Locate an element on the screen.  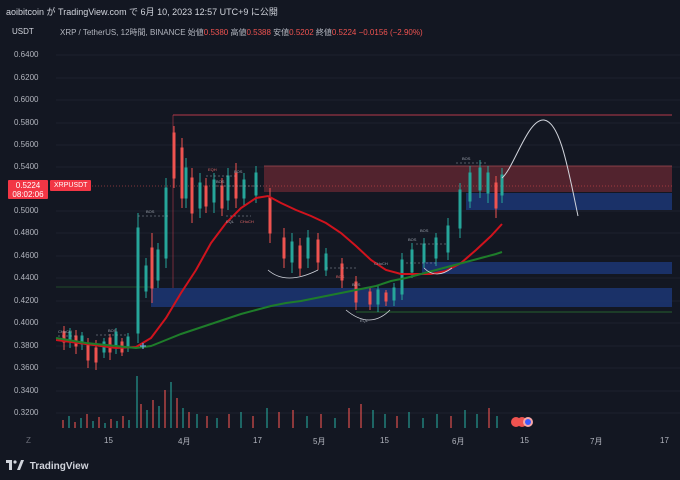
y-tick: 0.4600 is located at coordinates (26, 255).